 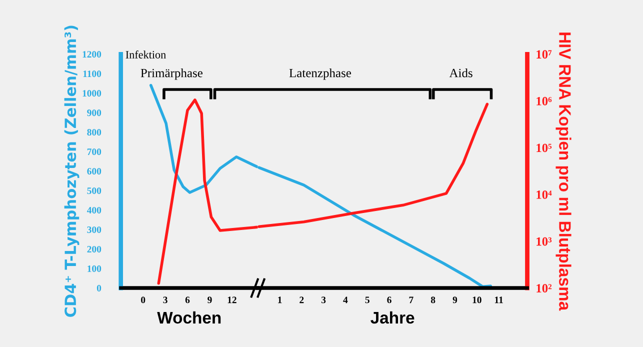 What do you see at coordinates (302, 300) in the screenshot?
I see `x-tick-label: 2` at bounding box center [302, 300].